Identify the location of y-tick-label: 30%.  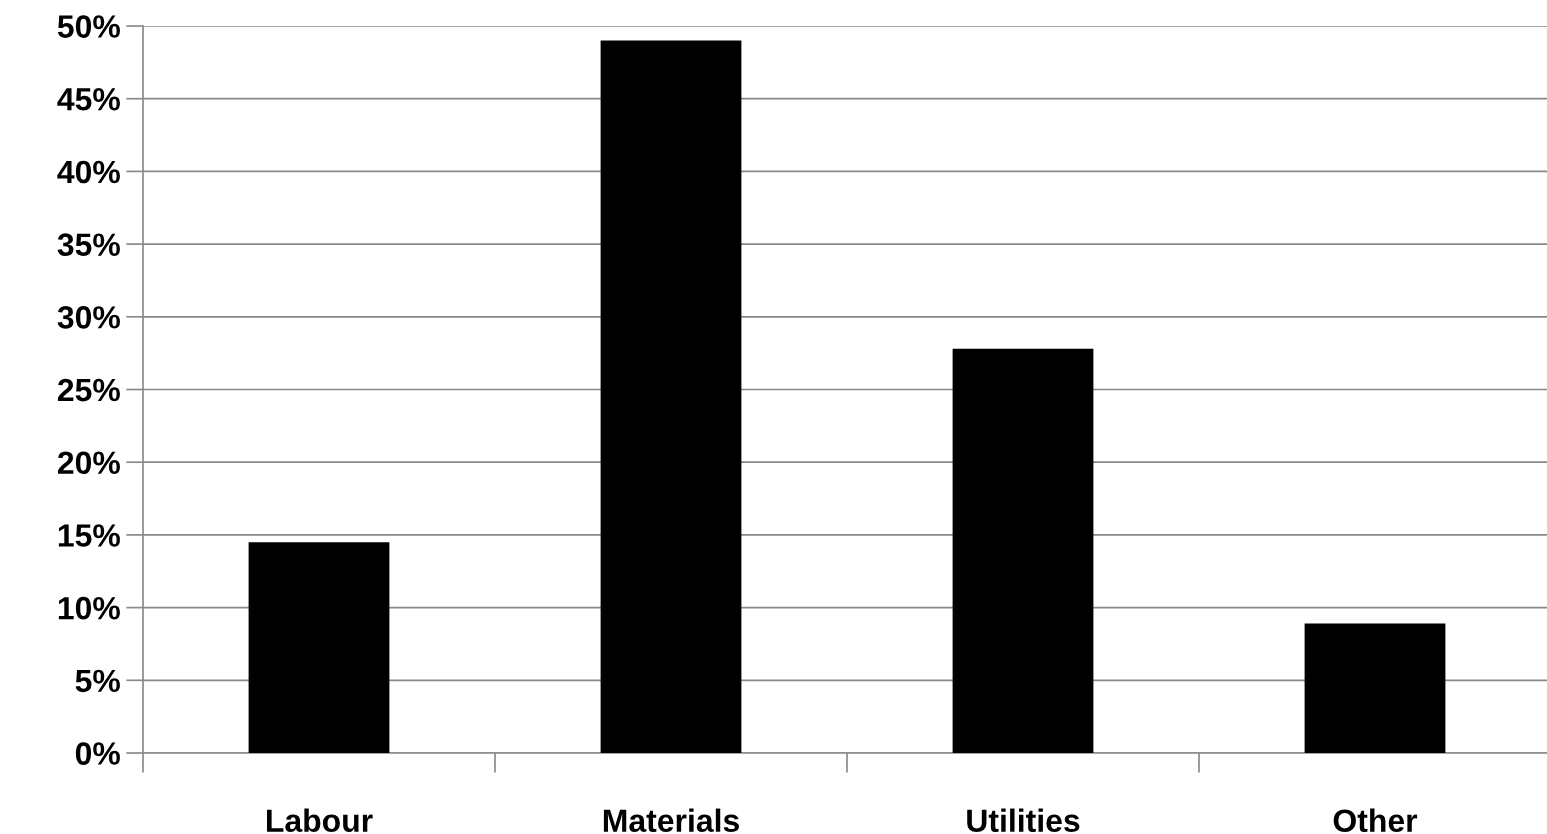
(88, 317).